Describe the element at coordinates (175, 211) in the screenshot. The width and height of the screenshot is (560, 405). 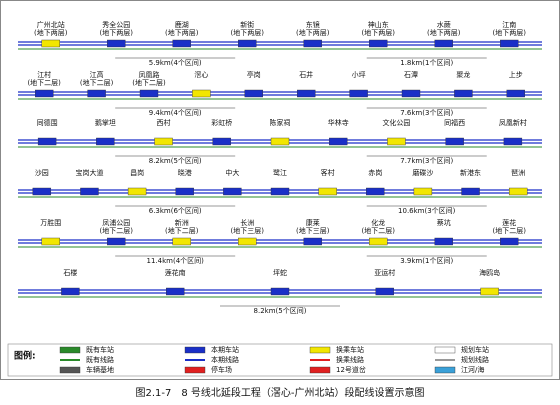
I see `distance-label: 6.3km(6个区间)` at that location.